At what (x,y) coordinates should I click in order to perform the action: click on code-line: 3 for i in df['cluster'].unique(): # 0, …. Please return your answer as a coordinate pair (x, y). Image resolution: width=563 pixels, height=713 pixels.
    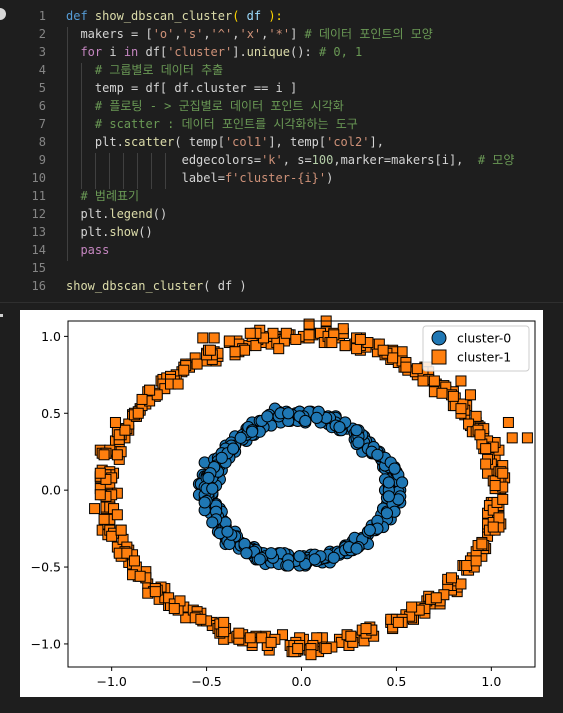
    Looking at the image, I should click on (281, 52).